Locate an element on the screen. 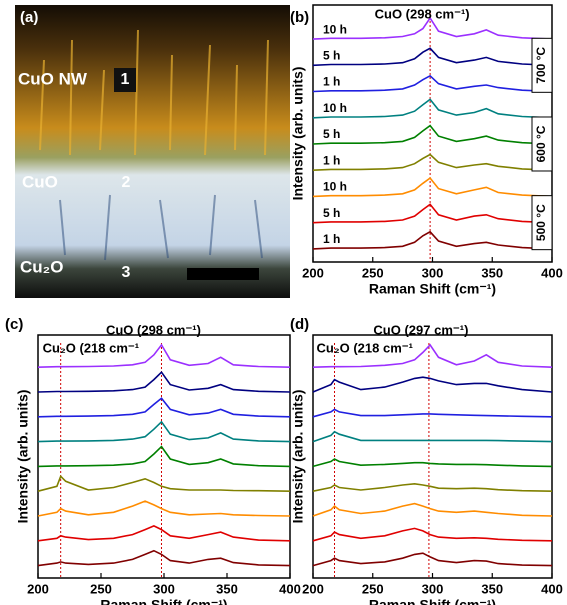 The image size is (567, 605). region-label: CuO is located at coordinates (40, 181).